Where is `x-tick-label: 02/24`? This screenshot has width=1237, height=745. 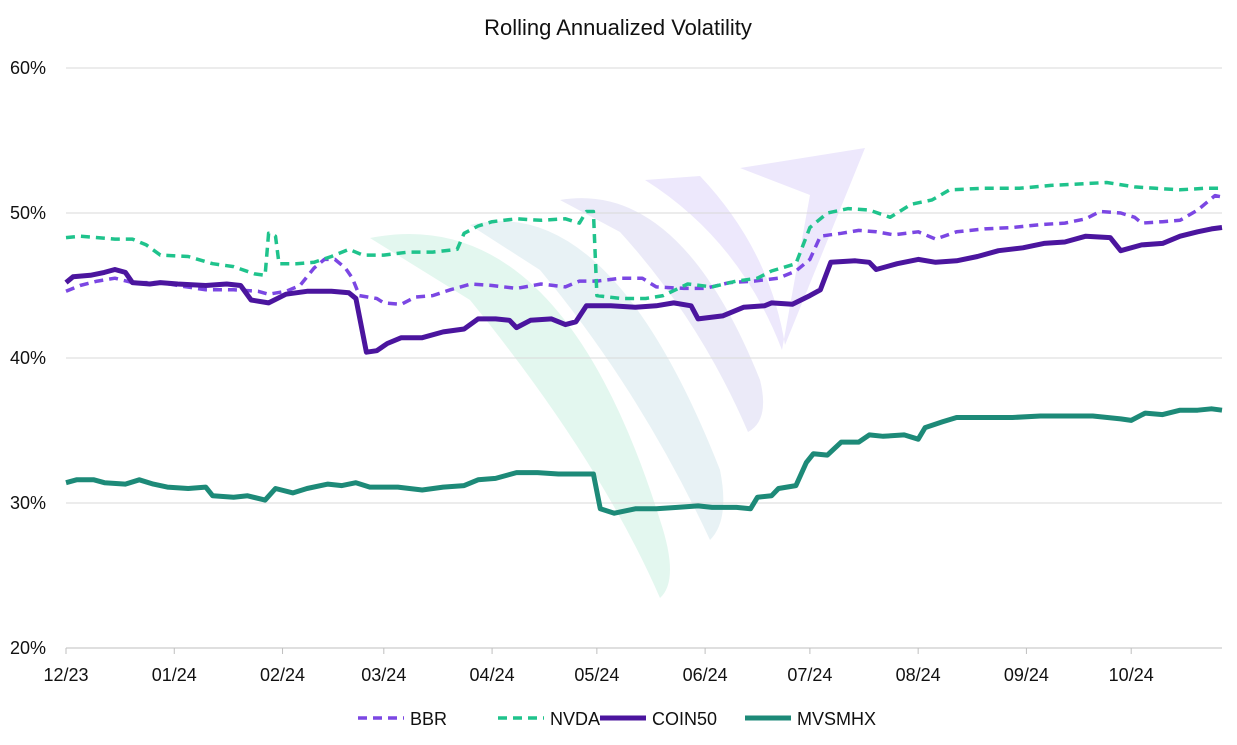 x-tick-label: 02/24 is located at coordinates (282, 675).